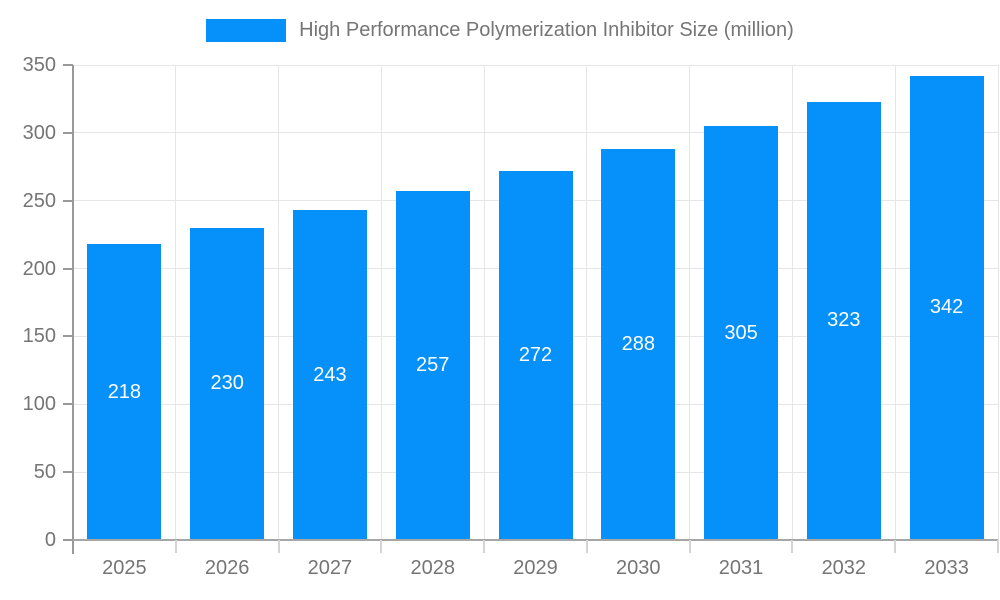  Describe the element at coordinates (844, 568) in the screenshot. I see `x-axis-tick-label: 2032` at that location.